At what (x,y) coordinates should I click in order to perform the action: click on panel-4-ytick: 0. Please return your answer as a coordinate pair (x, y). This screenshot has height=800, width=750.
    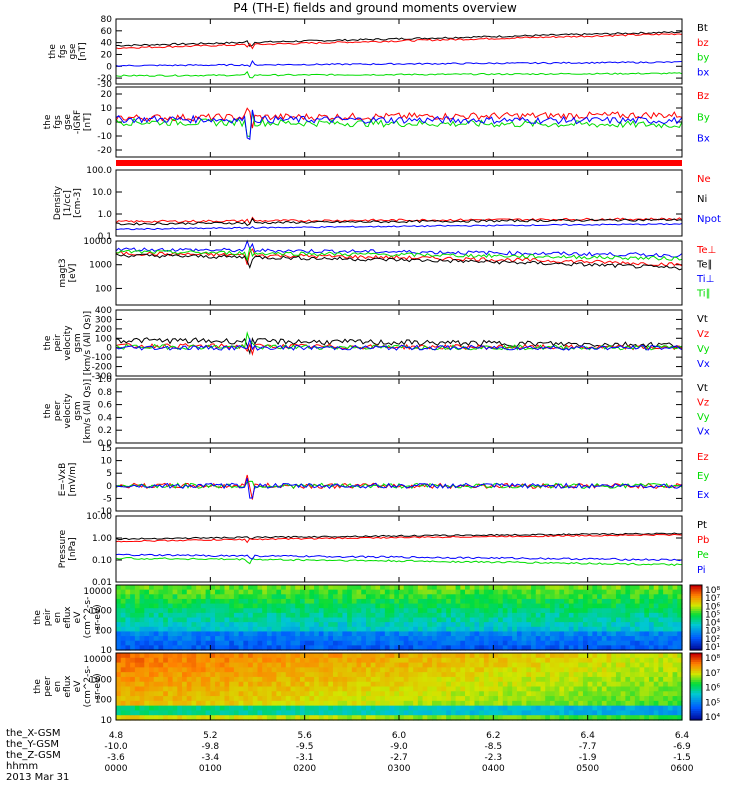
    Looking at the image, I should click on (109, 349).